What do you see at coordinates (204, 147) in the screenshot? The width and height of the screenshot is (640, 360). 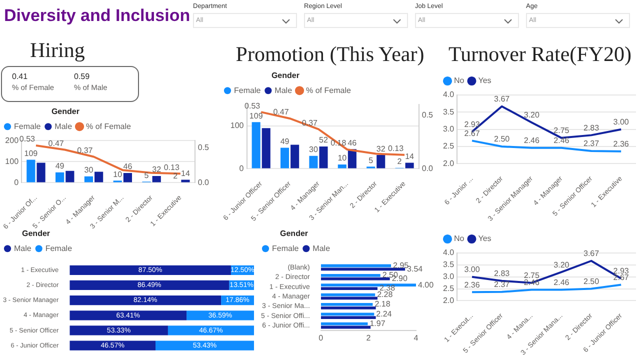 I see `y2-tick-label: 0.5` at bounding box center [204, 147].